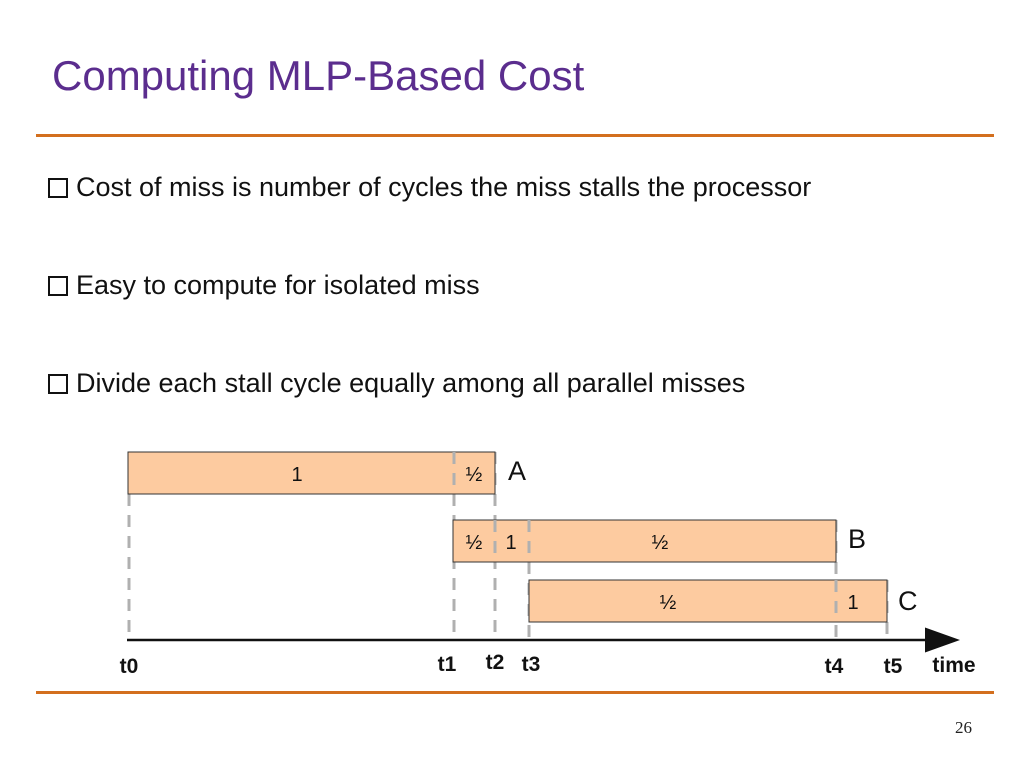 The image size is (1024, 768). What do you see at coordinates (531, 664) in the screenshot?
I see `t3-label: t3` at bounding box center [531, 664].